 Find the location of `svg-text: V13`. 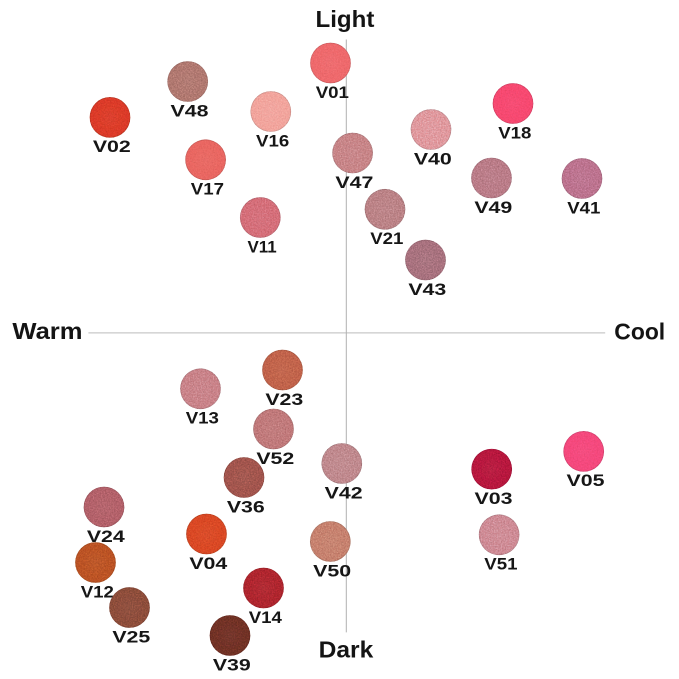

svg-text: V13 is located at coordinates (202, 417).